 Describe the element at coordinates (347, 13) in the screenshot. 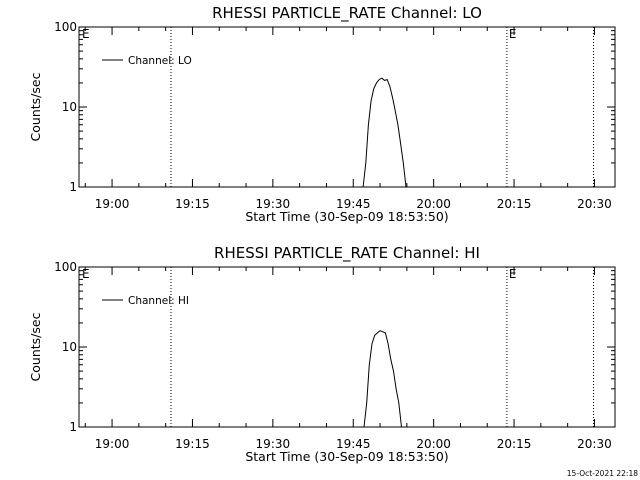

I see `chart-title: RHESSI PARTICLE_RATE Channel: LO` at that location.